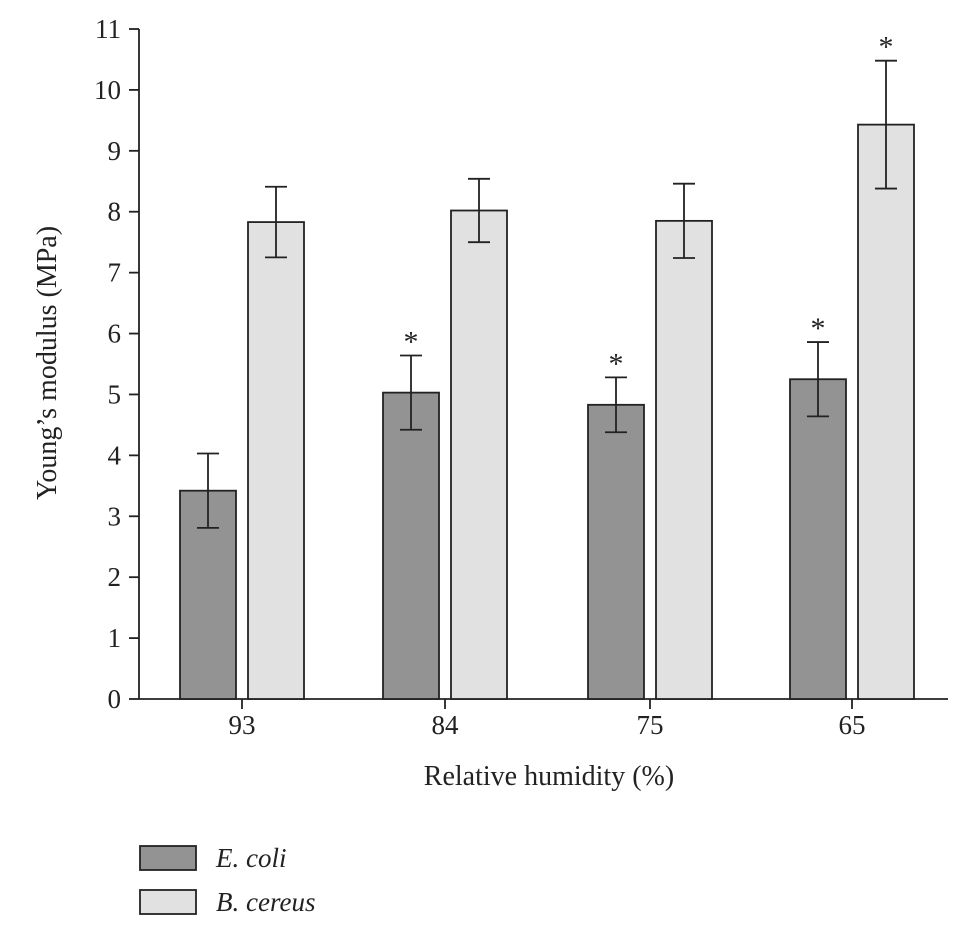  What do you see at coordinates (115, 212) in the screenshot?
I see `y-tick-label: 8` at bounding box center [115, 212].